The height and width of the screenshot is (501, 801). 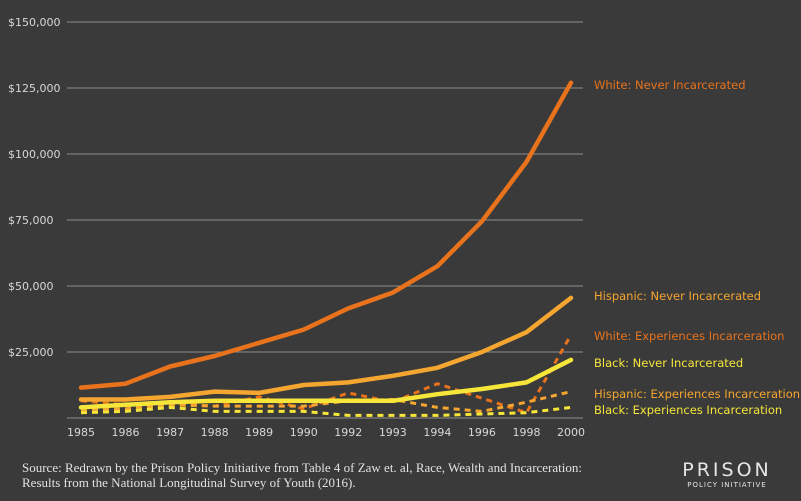 I want to click on prison-policy-initiative-logo: PRISON POLICY INITIATIVE, so click(x=727, y=475).